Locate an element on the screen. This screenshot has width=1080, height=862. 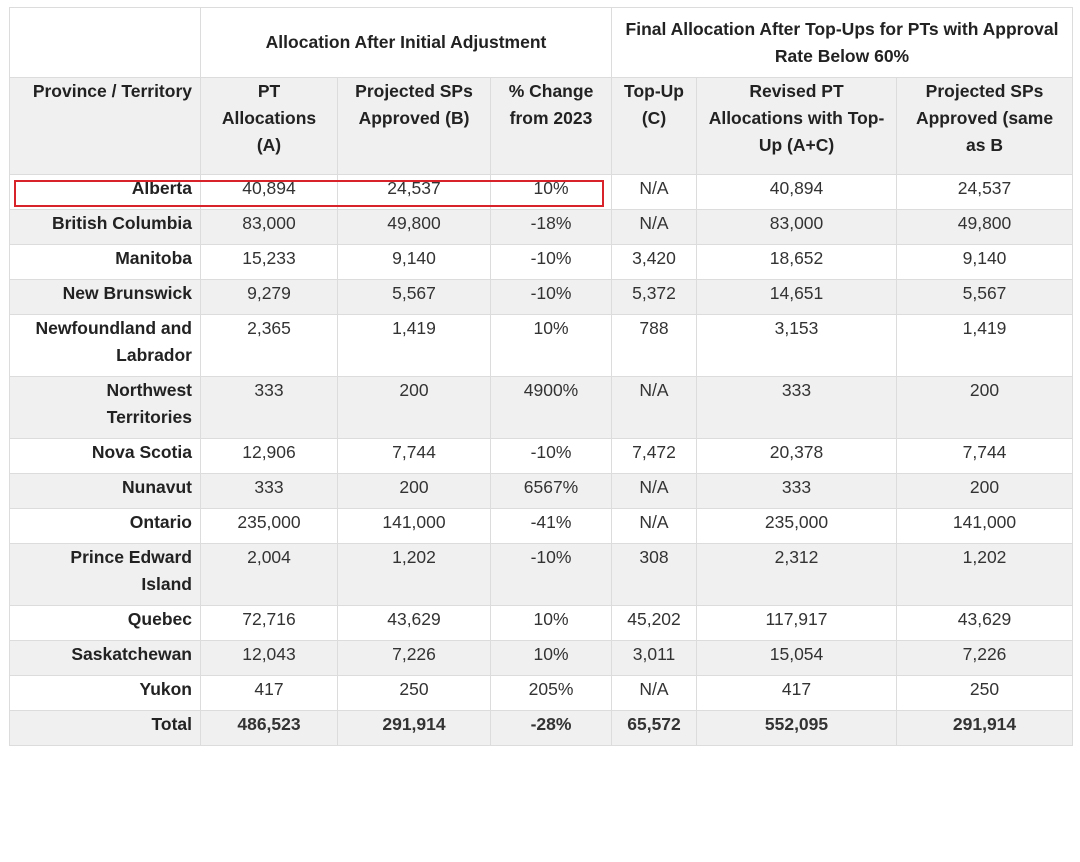
cell-projected-sps-same: 9,140 is located at coordinates (985, 262).